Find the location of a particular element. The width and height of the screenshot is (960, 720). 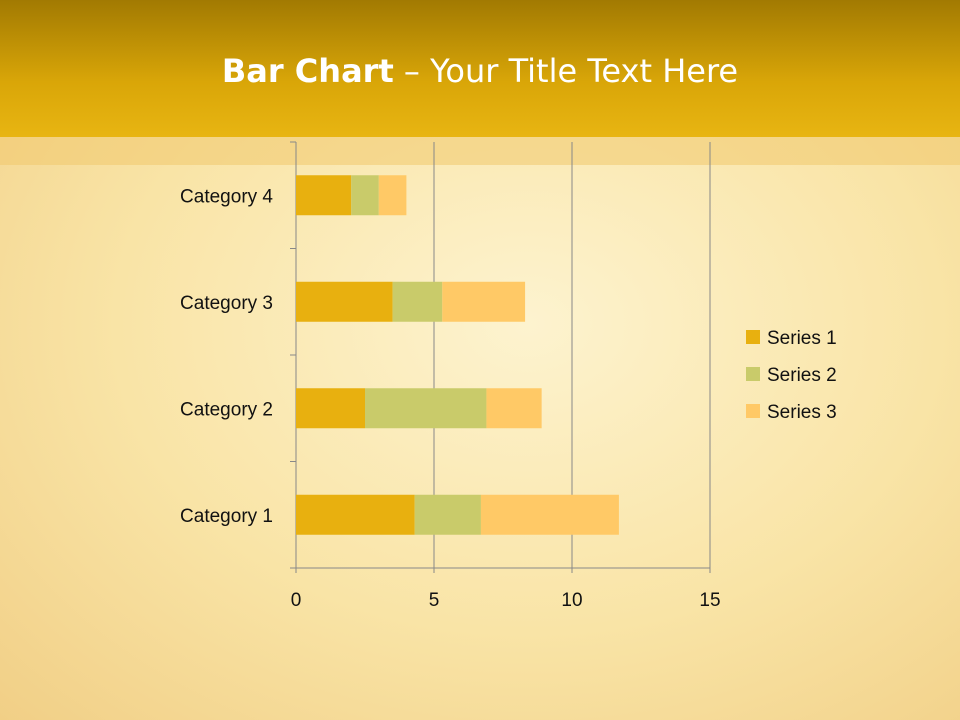

legend-label: Series 3 is located at coordinates (802, 412).